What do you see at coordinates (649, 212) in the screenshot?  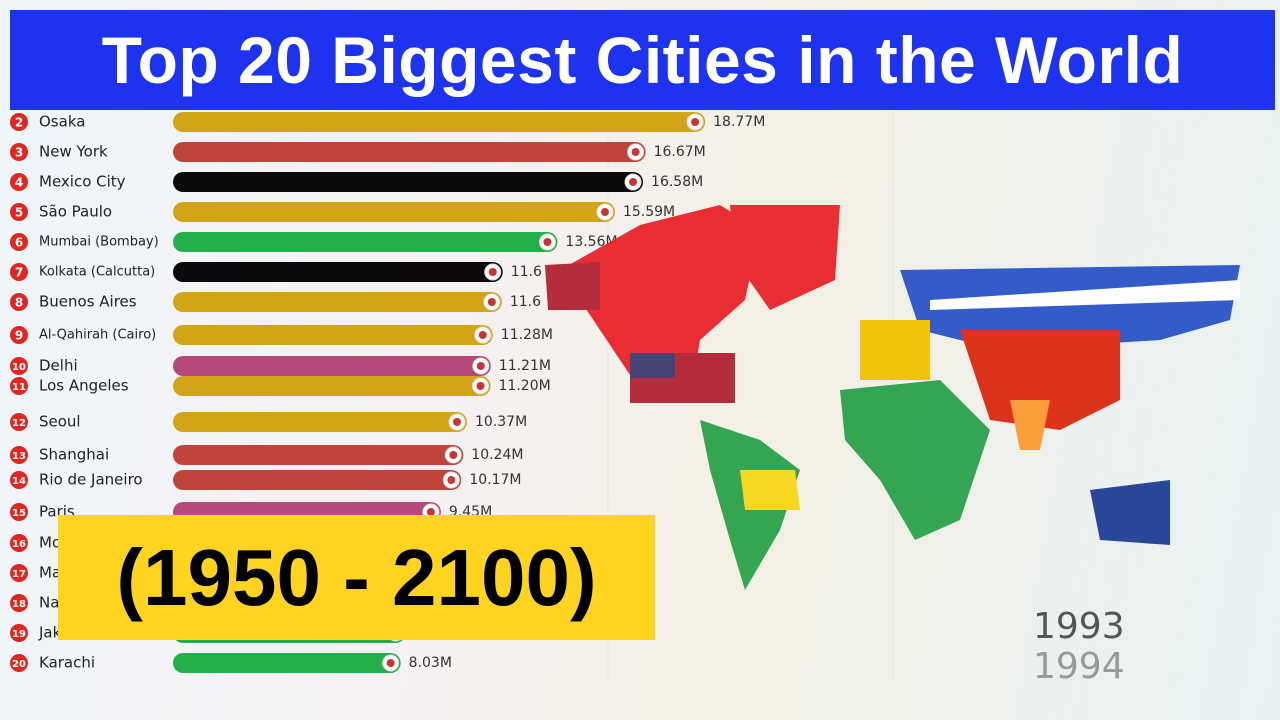 I see `value-label: 15.59M` at bounding box center [649, 212].